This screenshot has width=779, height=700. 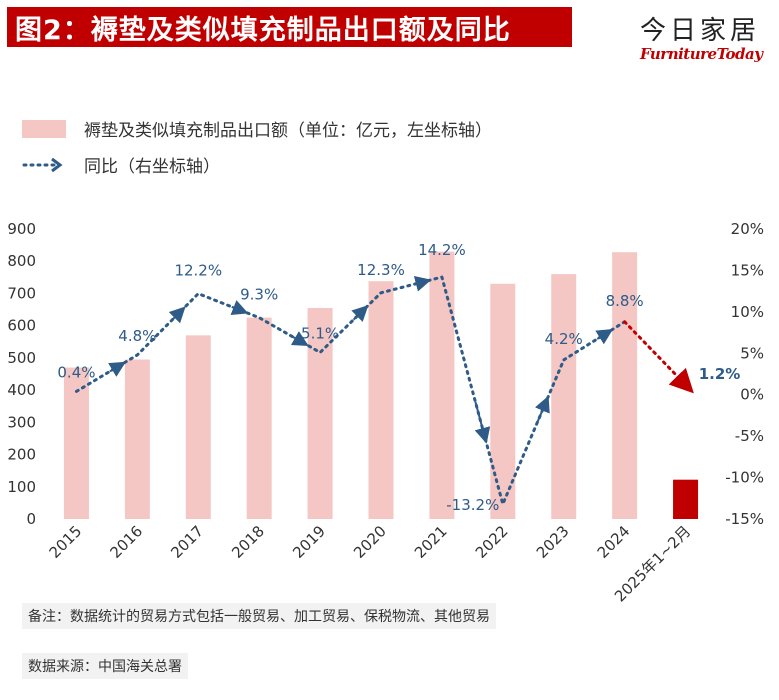 What do you see at coordinates (431, 542) in the screenshot?
I see `x-tick-label: 2021` at bounding box center [431, 542].